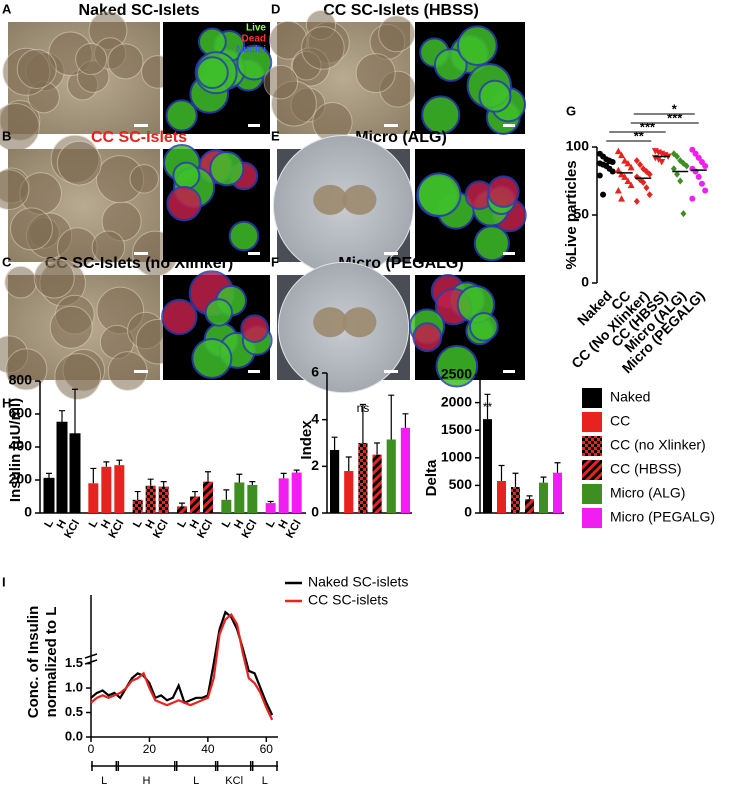  I want to click on legend-label: CC, so click(620, 421).